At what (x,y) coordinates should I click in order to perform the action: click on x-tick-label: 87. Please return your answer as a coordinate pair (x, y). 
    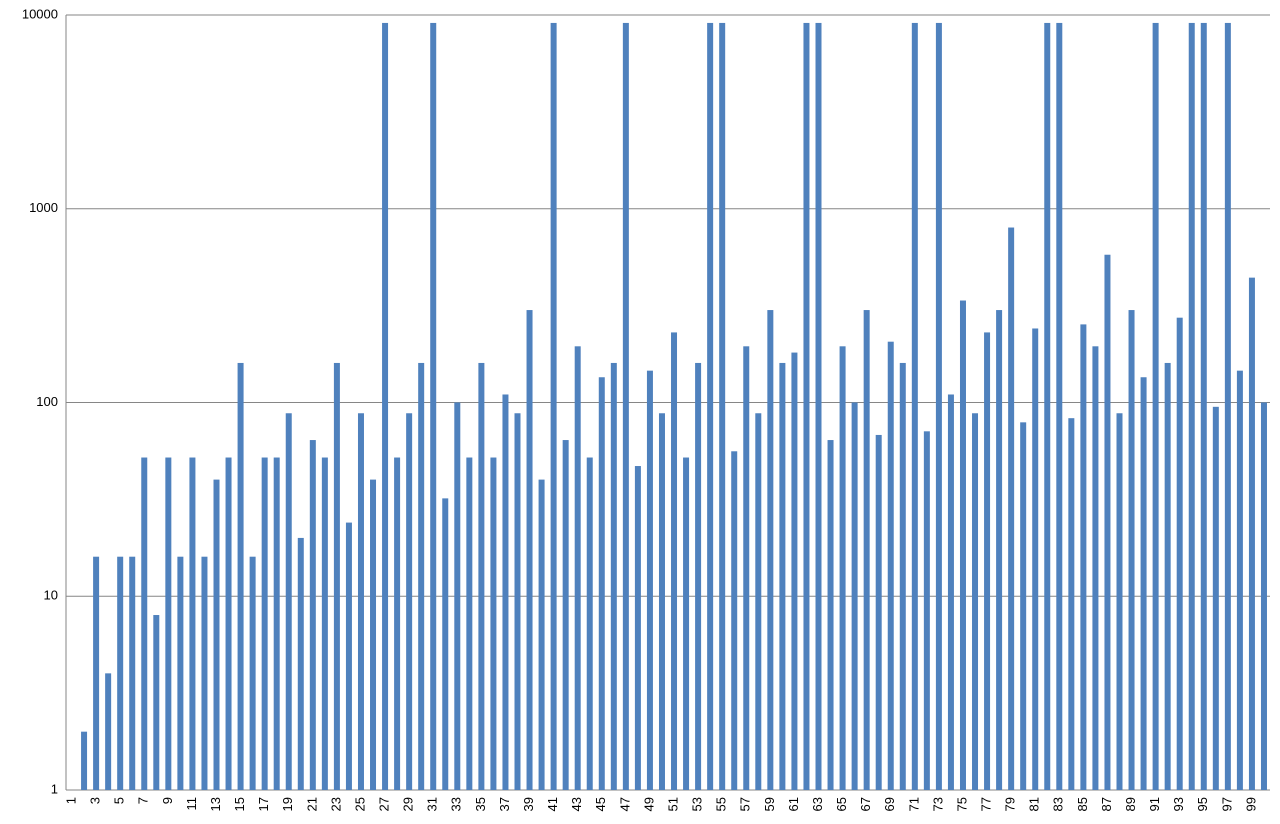
    Looking at the image, I should click on (1106, 804).